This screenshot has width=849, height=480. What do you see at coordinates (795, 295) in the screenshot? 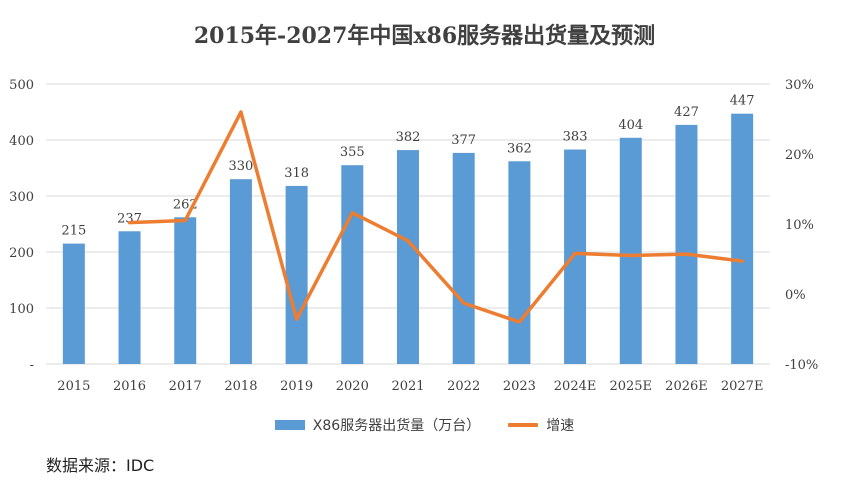
I see `right-axis-tick-label: 0%` at bounding box center [795, 295].